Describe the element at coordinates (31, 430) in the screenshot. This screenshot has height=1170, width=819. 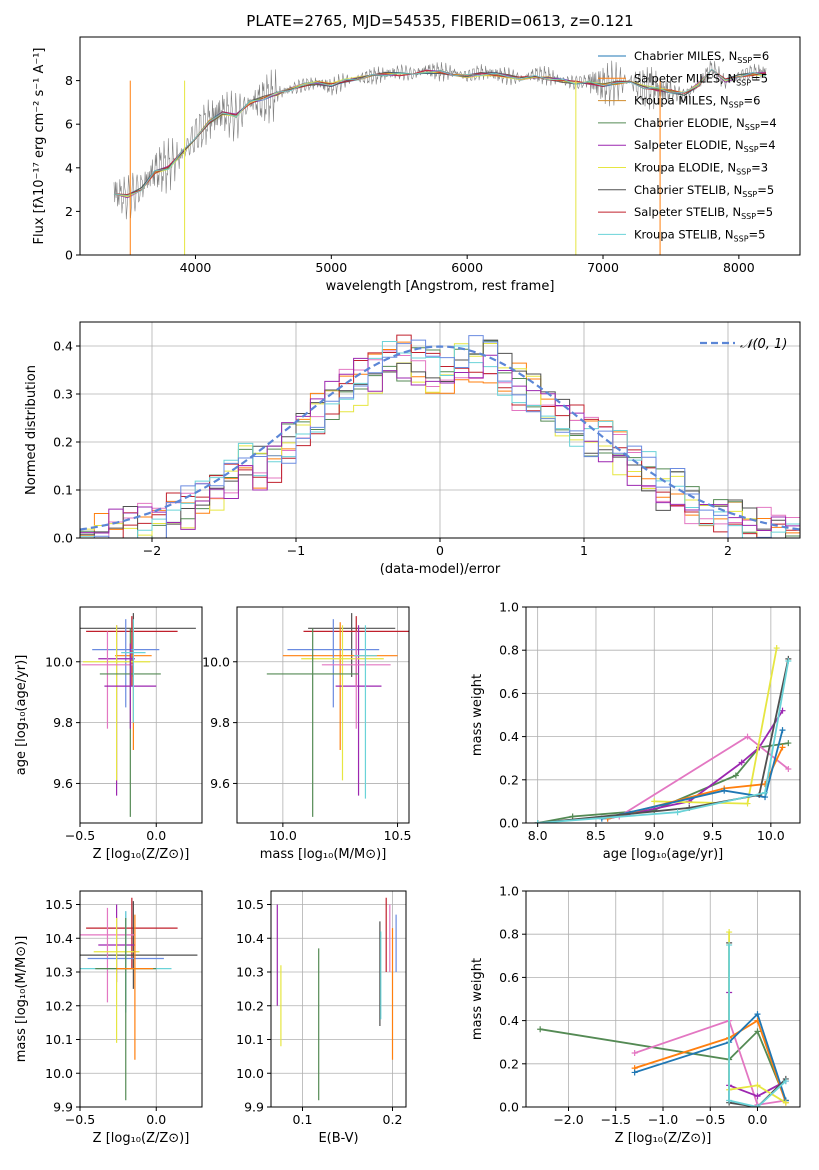
I see `y-axis-label: Normed distribution` at that location.